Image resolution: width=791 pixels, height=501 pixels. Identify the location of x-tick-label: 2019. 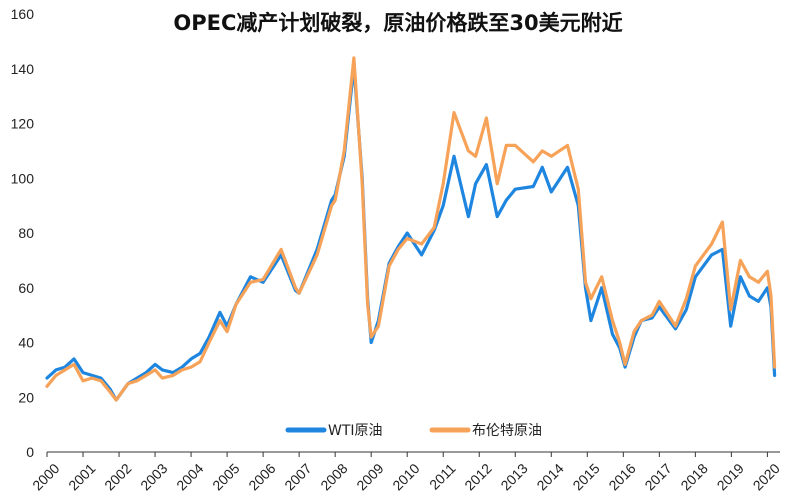
(730, 476).